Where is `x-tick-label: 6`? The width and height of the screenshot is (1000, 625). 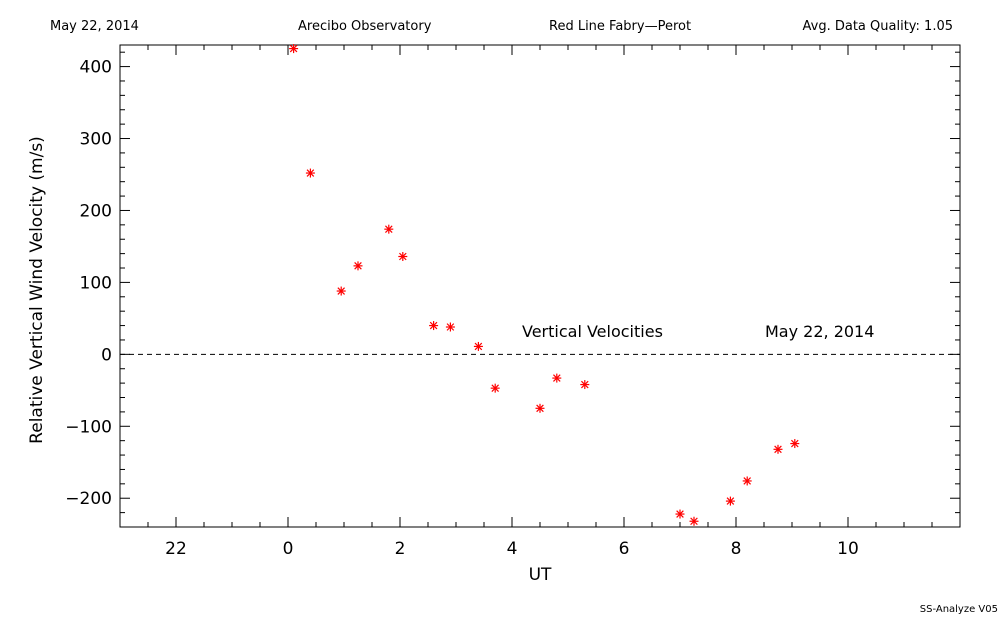 x-tick-label: 6 is located at coordinates (624, 549).